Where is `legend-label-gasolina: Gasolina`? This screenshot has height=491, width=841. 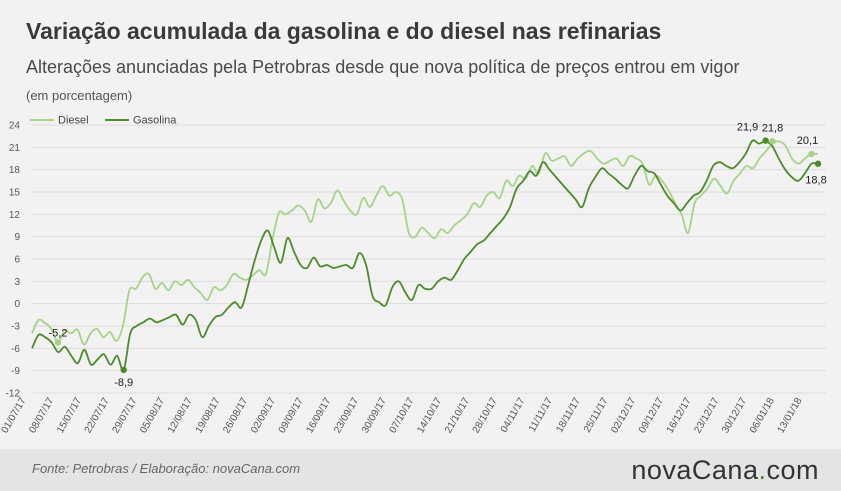 legend-label-gasolina: Gasolina is located at coordinates (155, 121).